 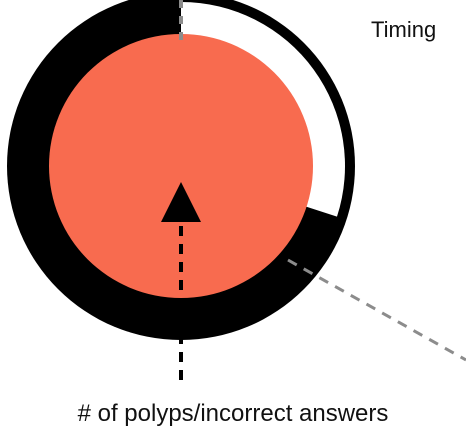 What do you see at coordinates (233, 413) in the screenshot?
I see `polyps-label: # of polyps/incorrect answers` at bounding box center [233, 413].